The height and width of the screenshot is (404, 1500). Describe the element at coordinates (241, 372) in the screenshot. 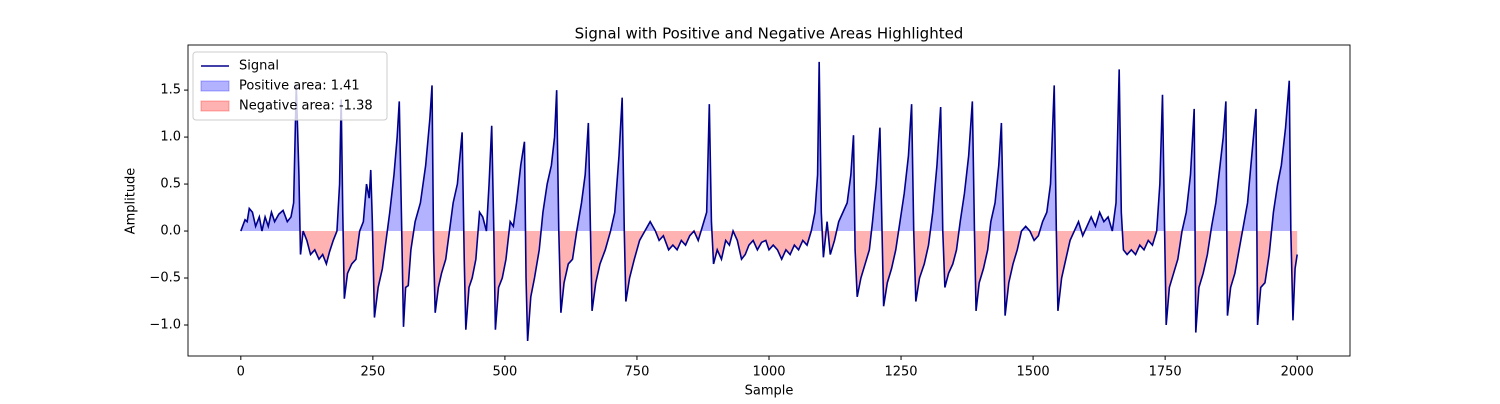

I see `x-tick-label: 0` at that location.